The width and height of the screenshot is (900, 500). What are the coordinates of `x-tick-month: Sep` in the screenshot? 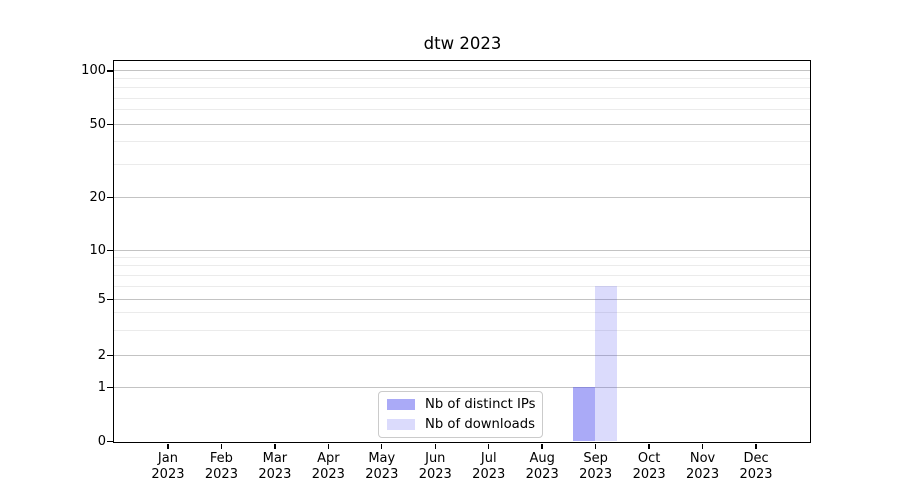 It's located at (595, 458).